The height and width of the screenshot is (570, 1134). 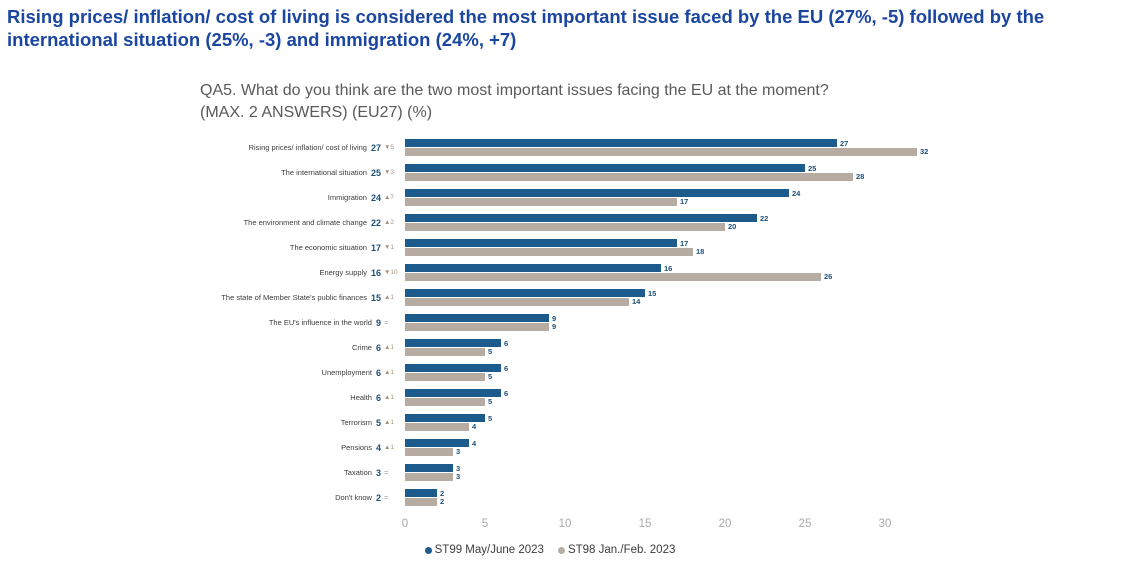 I want to click on st98-value-label: 20, so click(x=732, y=227).